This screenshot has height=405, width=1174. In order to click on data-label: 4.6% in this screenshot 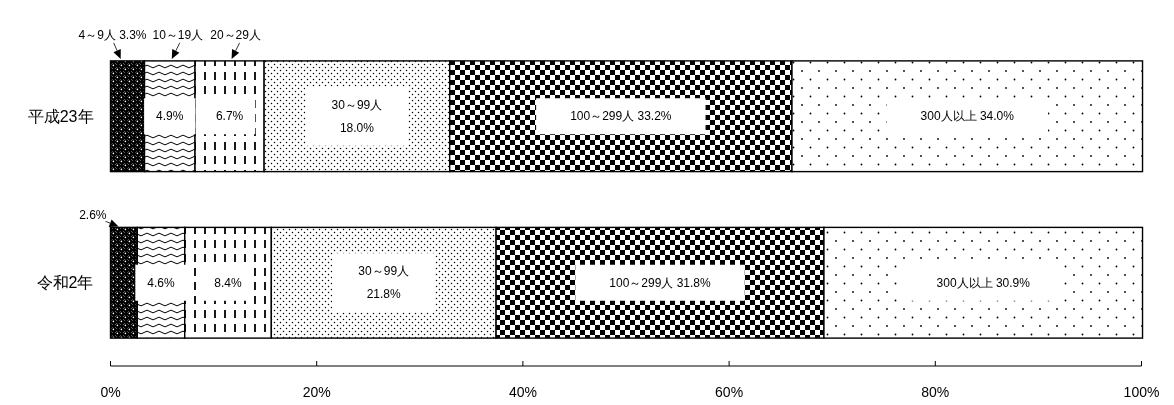, I will do `click(161, 282)`.